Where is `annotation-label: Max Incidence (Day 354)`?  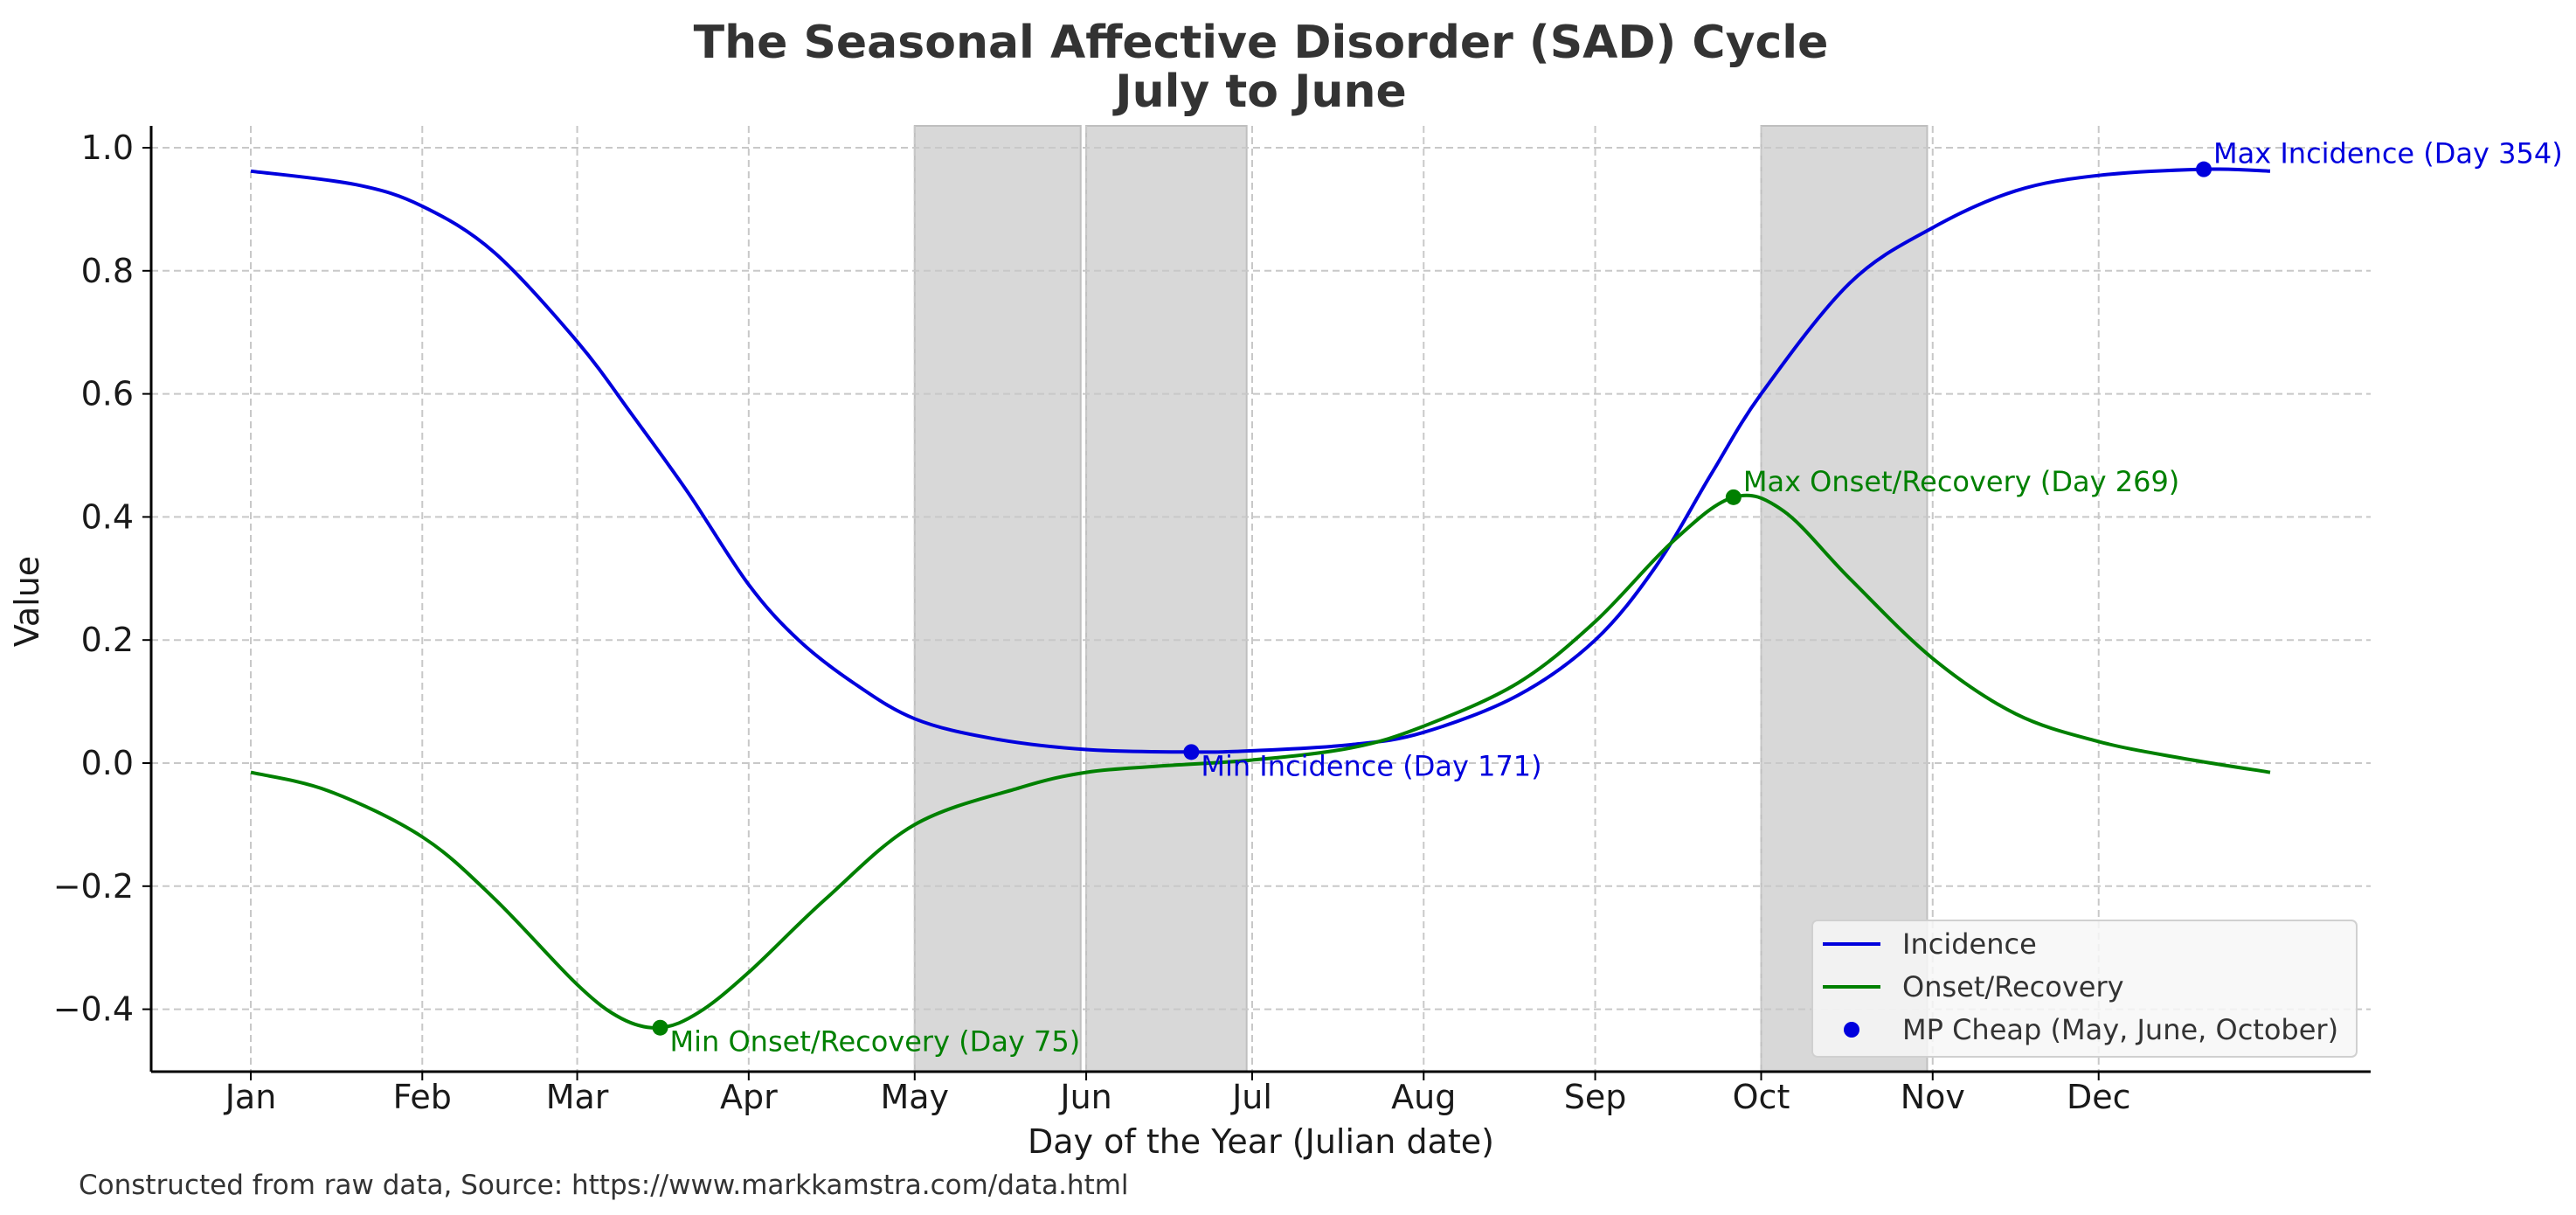 annotation-label: Max Incidence (Day 354) is located at coordinates (2388, 153).